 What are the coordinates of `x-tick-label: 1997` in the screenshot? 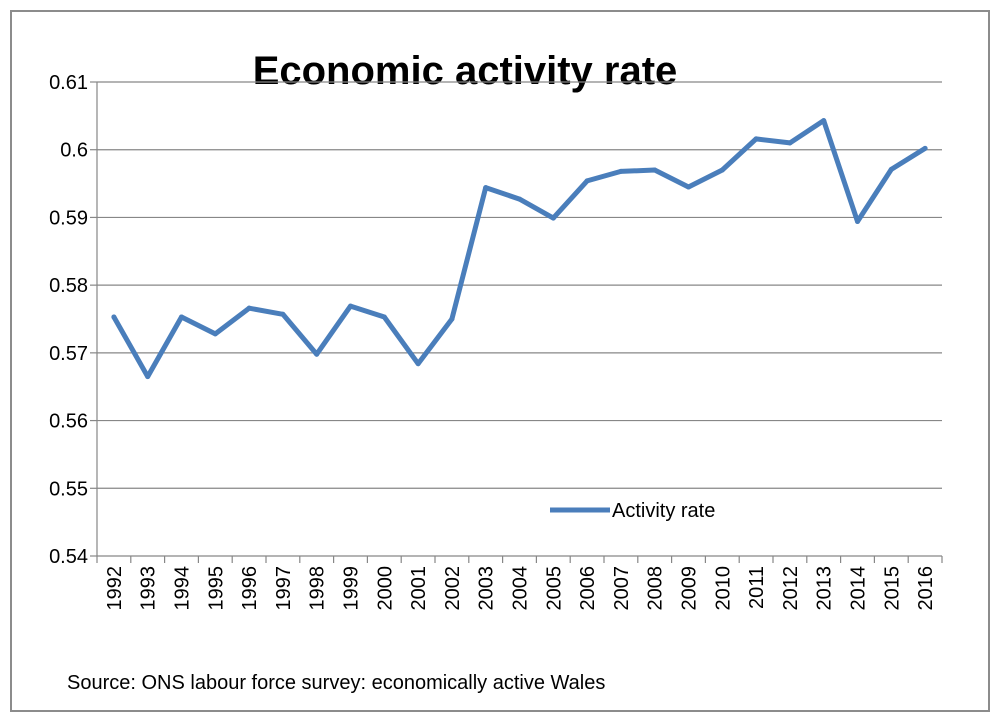 It's located at (284, 588).